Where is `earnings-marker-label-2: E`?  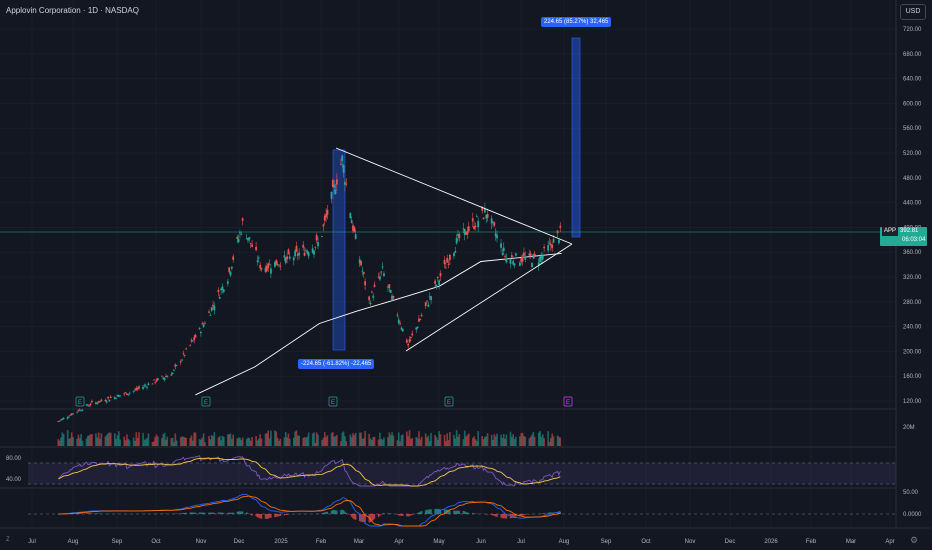
earnings-marker-label-2: E is located at coordinates (333, 403).